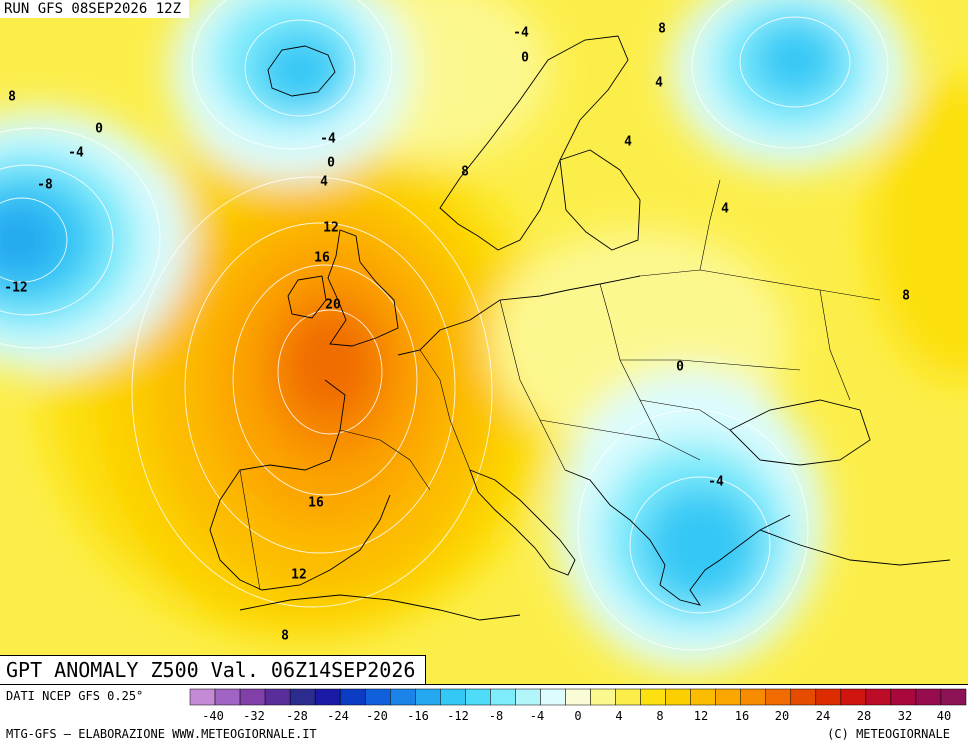 The image size is (968, 746). What do you see at coordinates (338, 716) in the screenshot?
I see `scale-tick-label: -24` at bounding box center [338, 716].